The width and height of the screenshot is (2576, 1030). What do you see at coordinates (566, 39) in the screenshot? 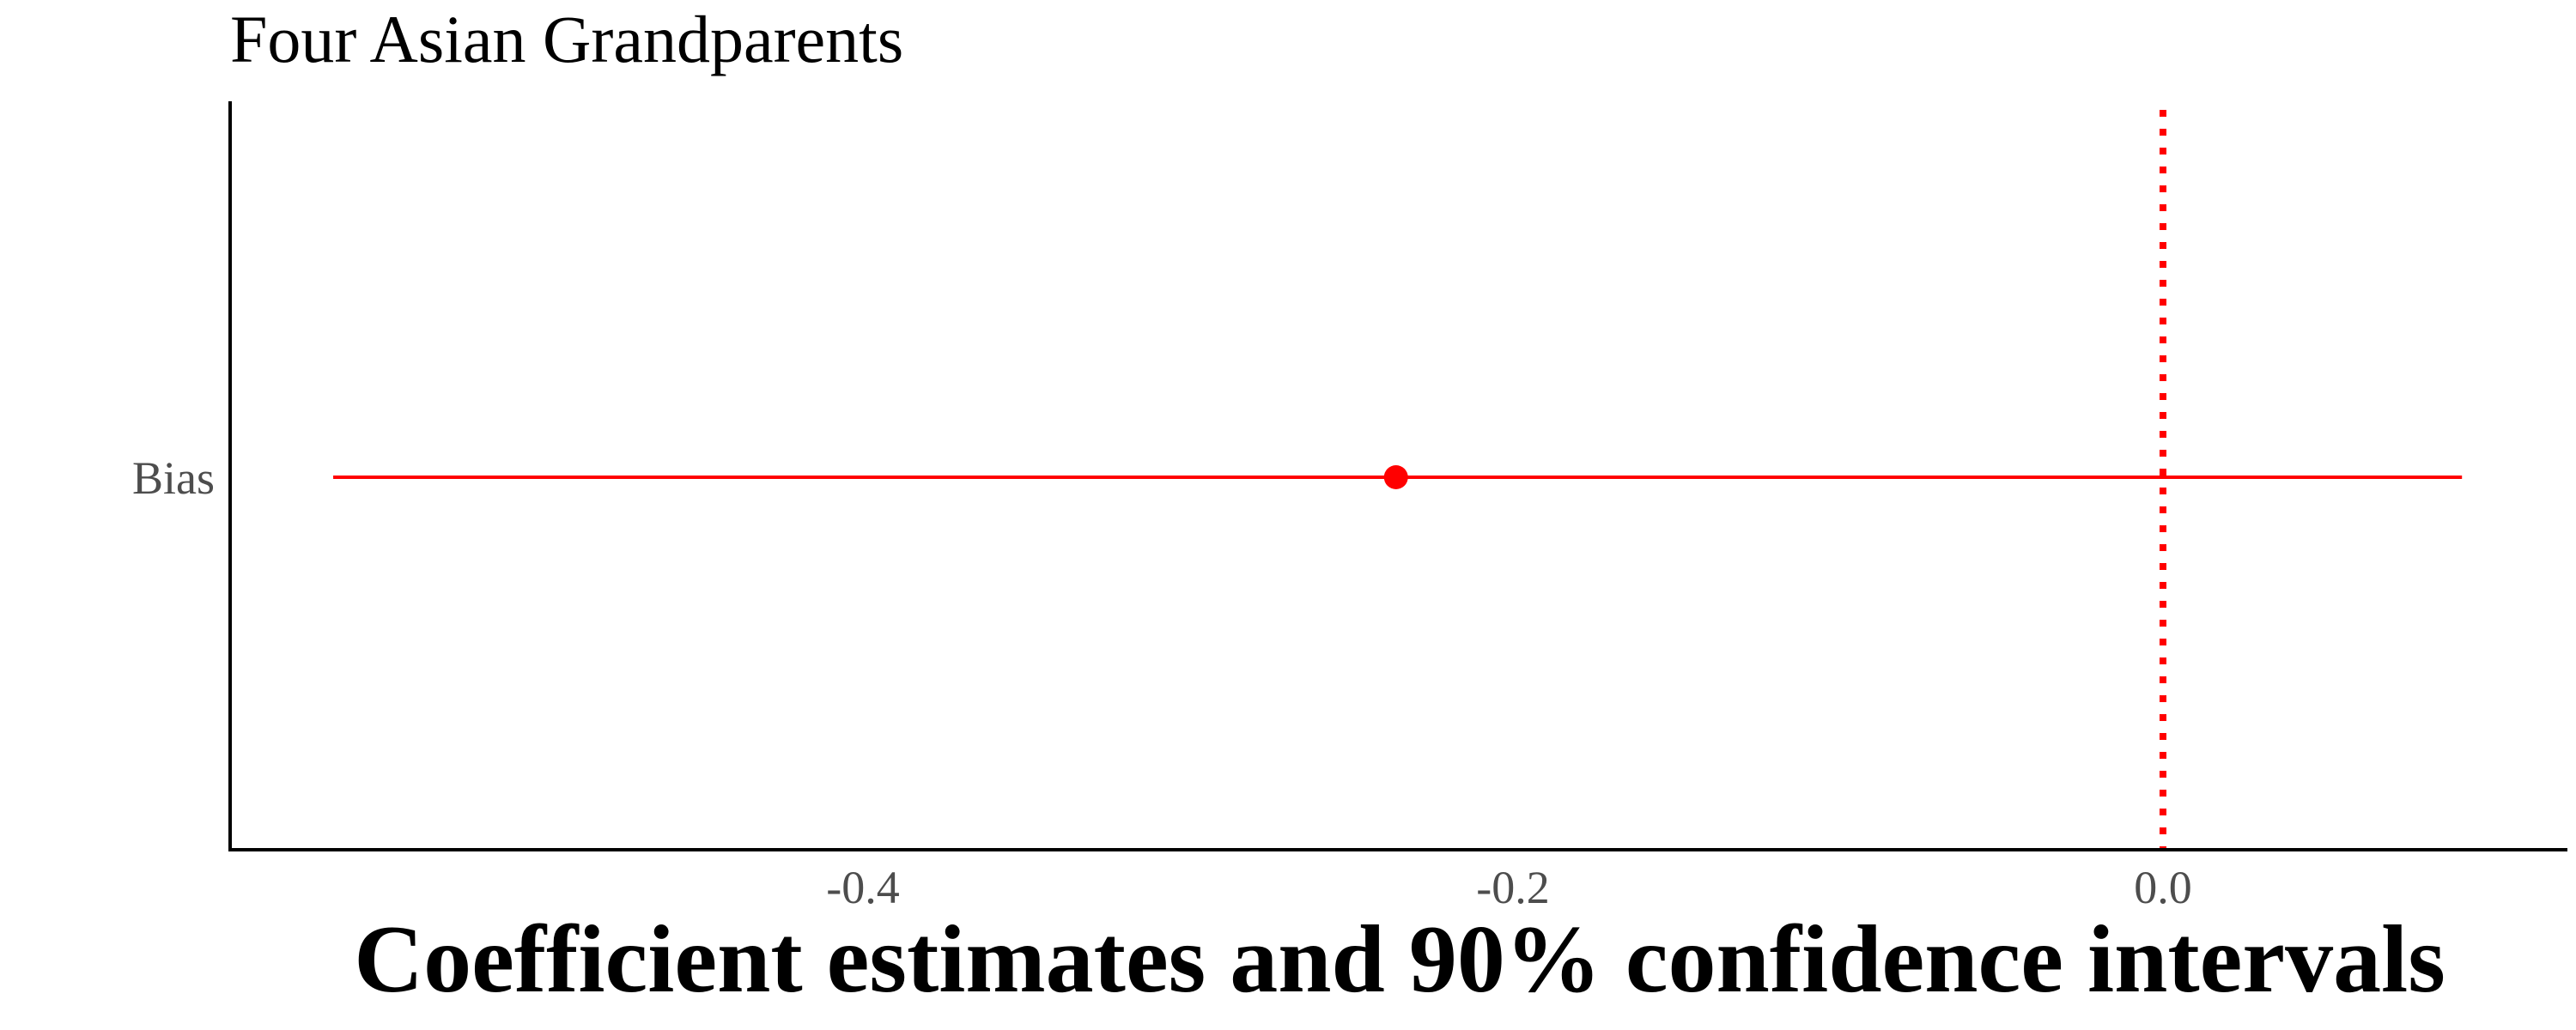
I see `chart-title: Four Asian Grandparents` at bounding box center [566, 39].